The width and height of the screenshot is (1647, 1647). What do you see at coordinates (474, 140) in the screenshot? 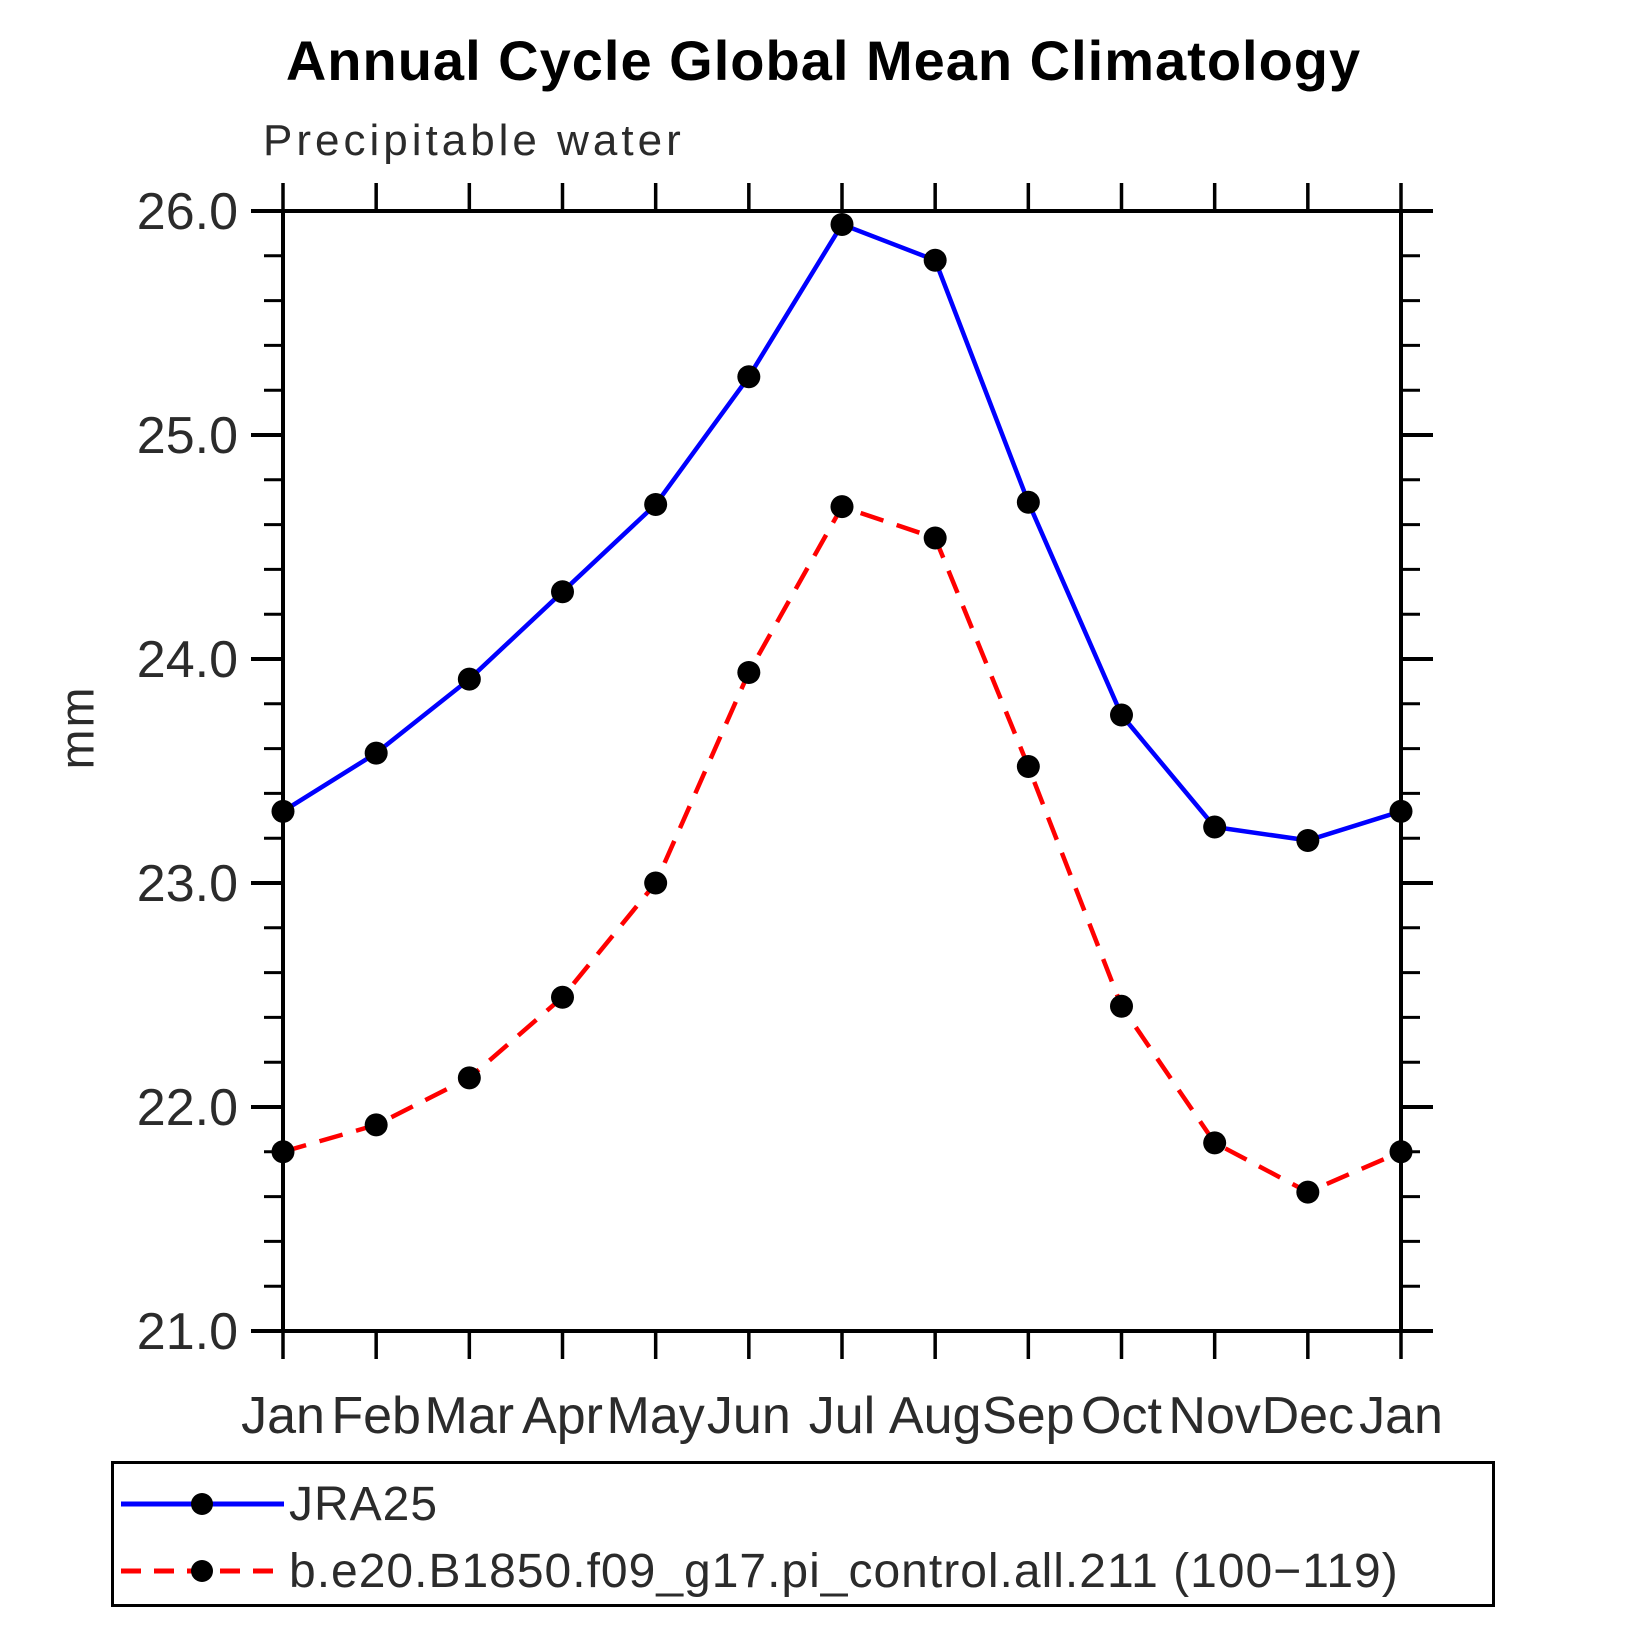
I see `chart-subtitle: Precipitable water` at bounding box center [474, 140].